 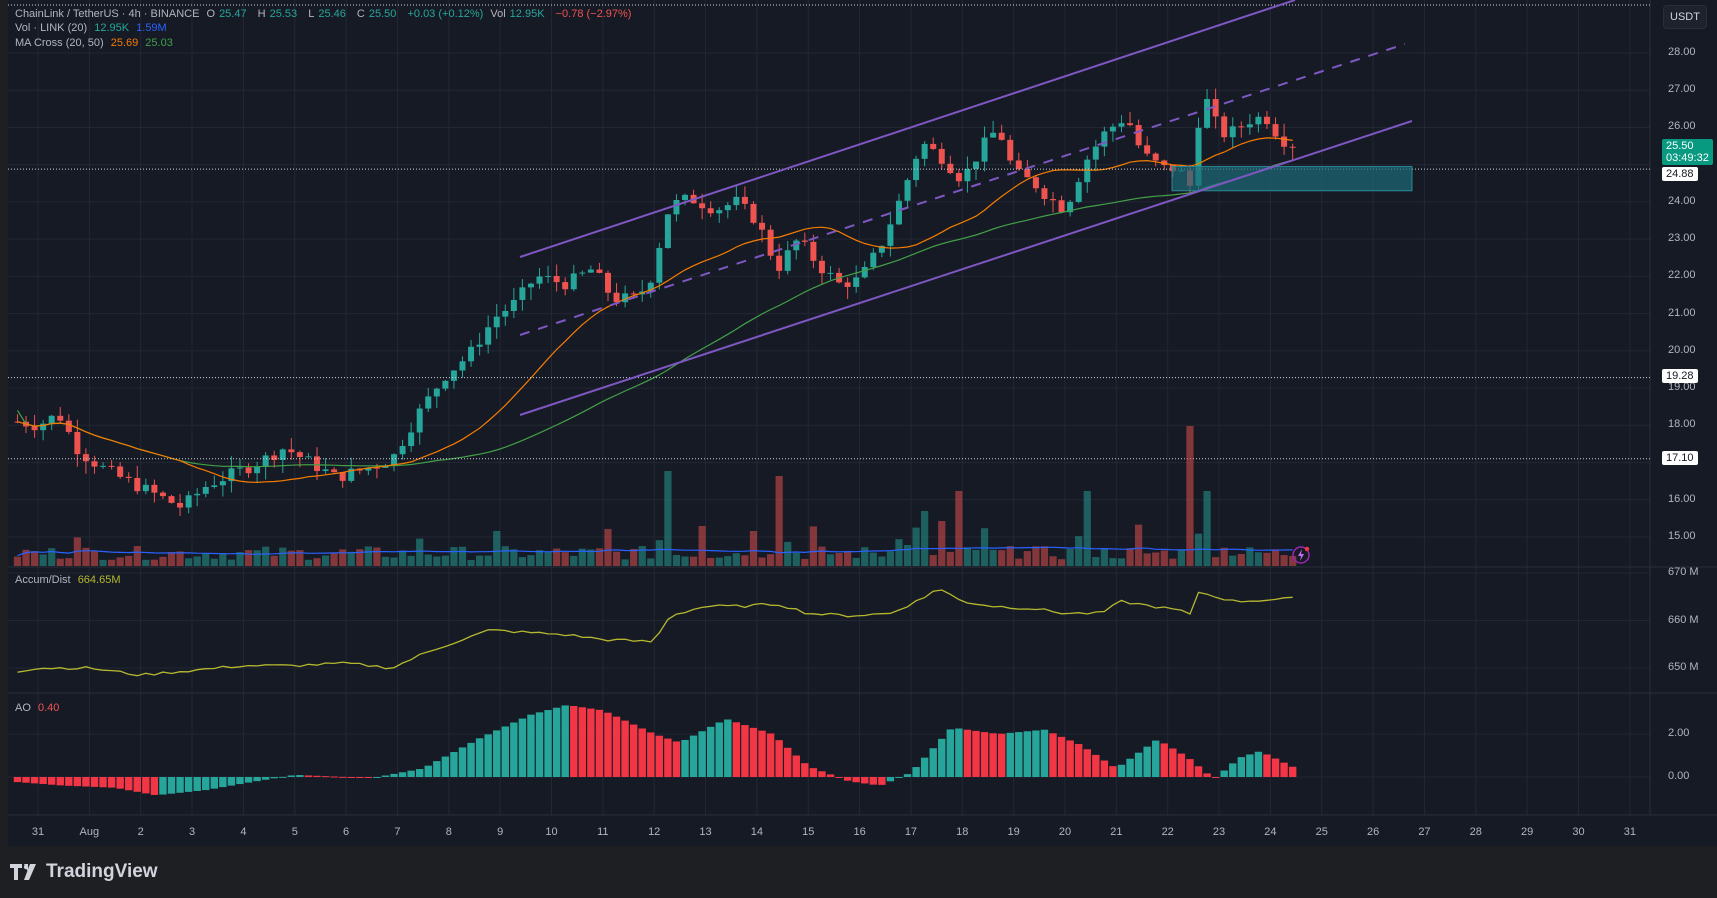 What do you see at coordinates (654, 832) in the screenshot?
I see `time-tick: 12` at bounding box center [654, 832].